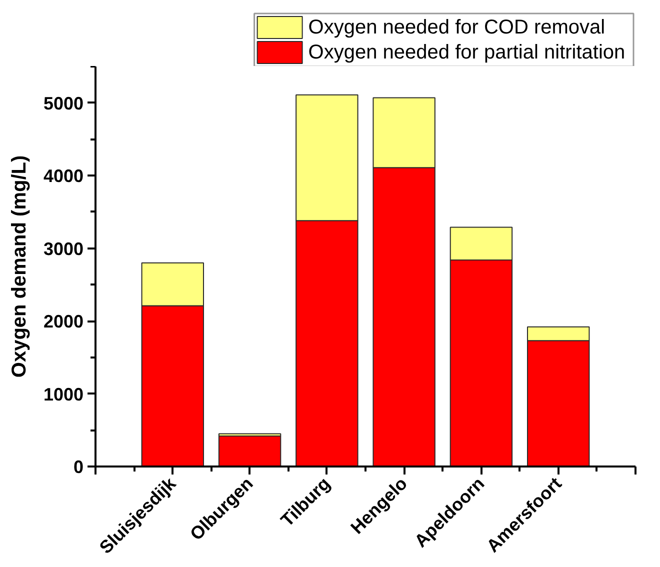 This screenshot has width=660, height=567. I want to click on y-tick-label: 2000, so click(63, 322).